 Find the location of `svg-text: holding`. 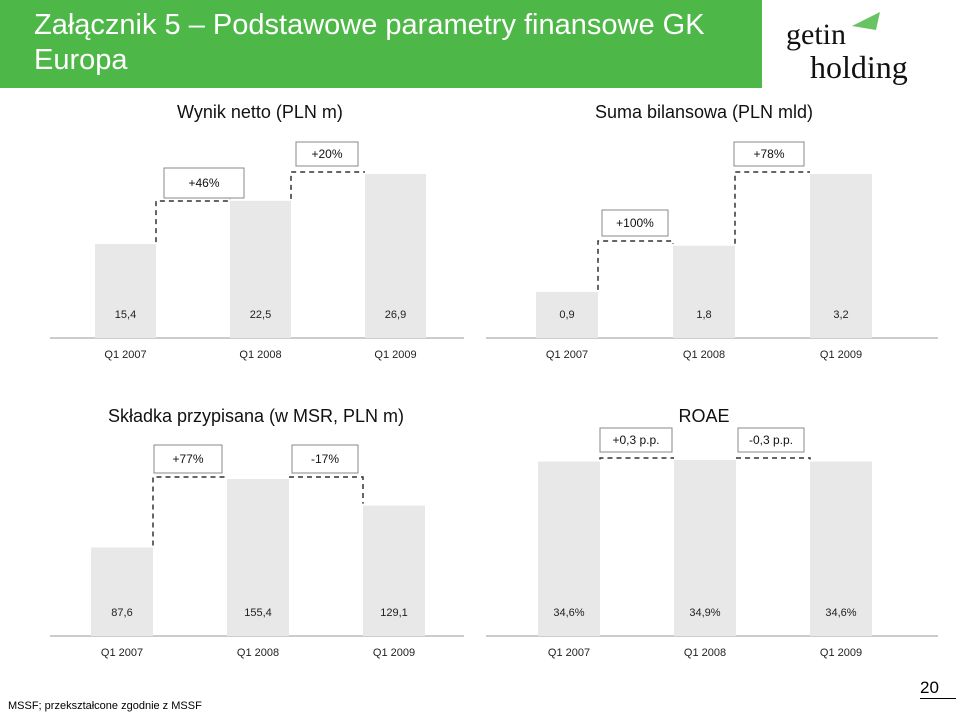

svg-text: holding is located at coordinates (859, 67).